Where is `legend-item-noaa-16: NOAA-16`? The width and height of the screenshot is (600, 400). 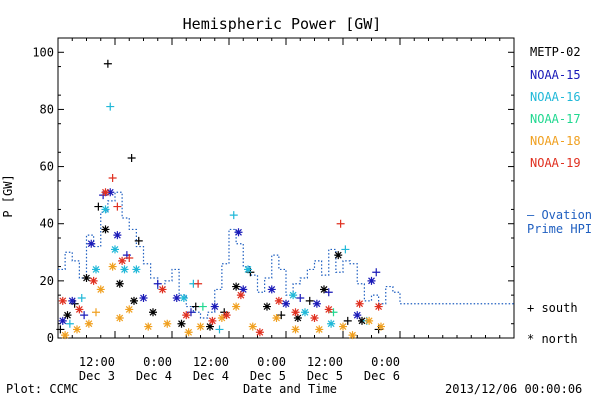
legend-item-noaa-16: NOAA-16 is located at coordinates (555, 97).